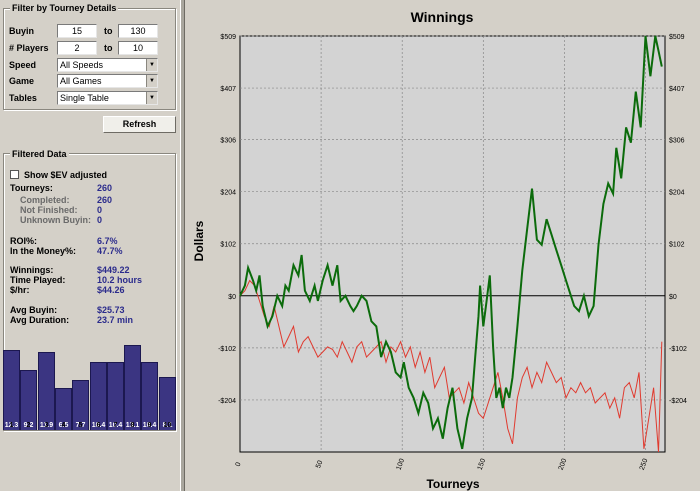 This screenshot has width=700, height=491. I want to click on finish-position-label: 1, so click(11, 425).